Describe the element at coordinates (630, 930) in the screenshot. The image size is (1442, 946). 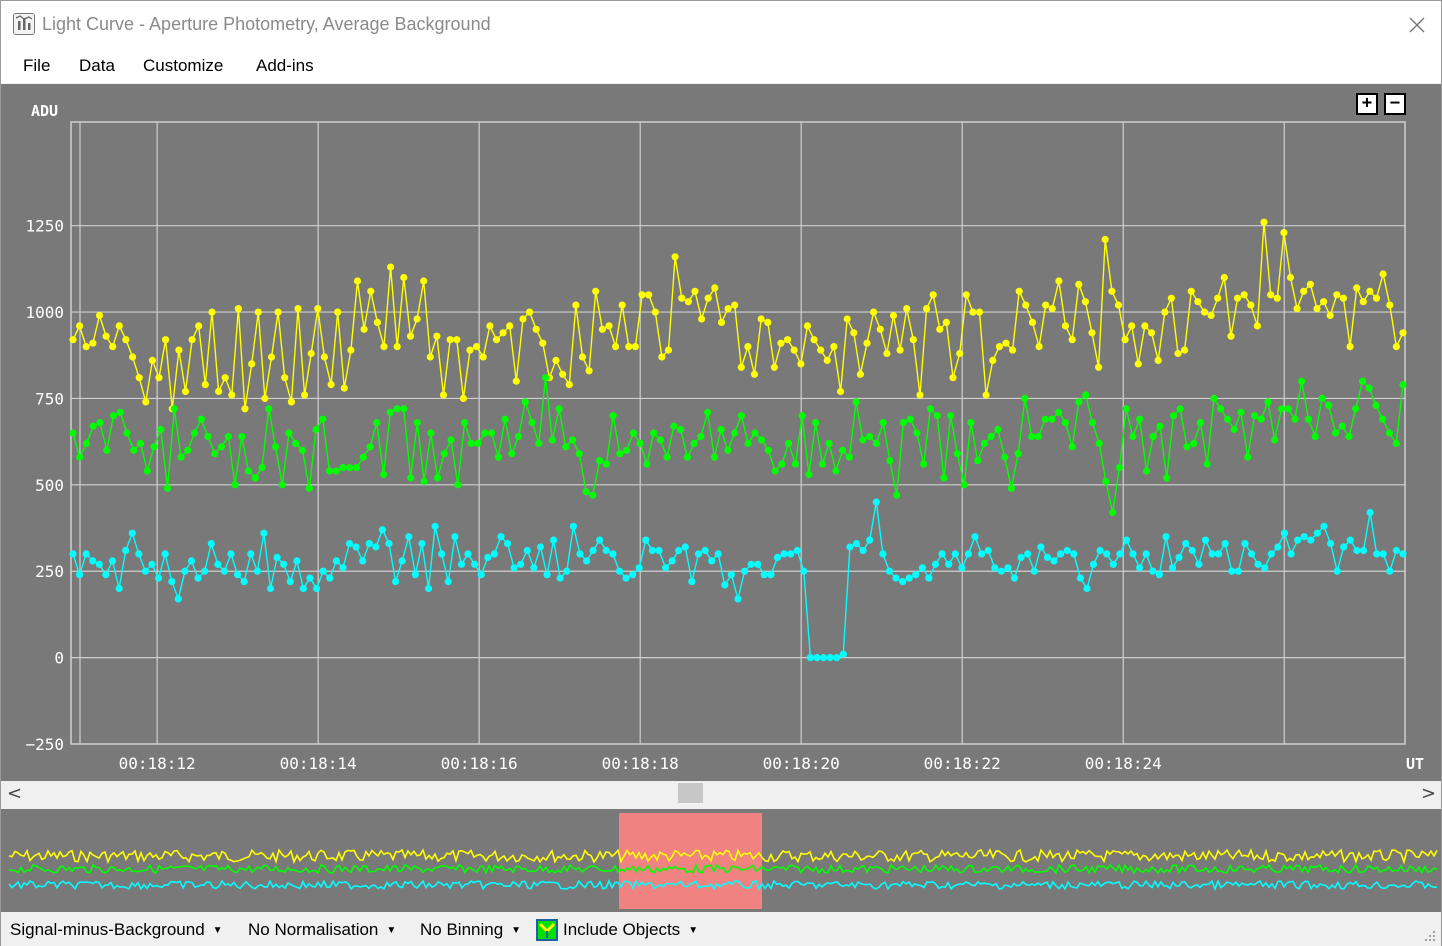
I see `include-objects-dropdown: Include Objects ▼` at that location.